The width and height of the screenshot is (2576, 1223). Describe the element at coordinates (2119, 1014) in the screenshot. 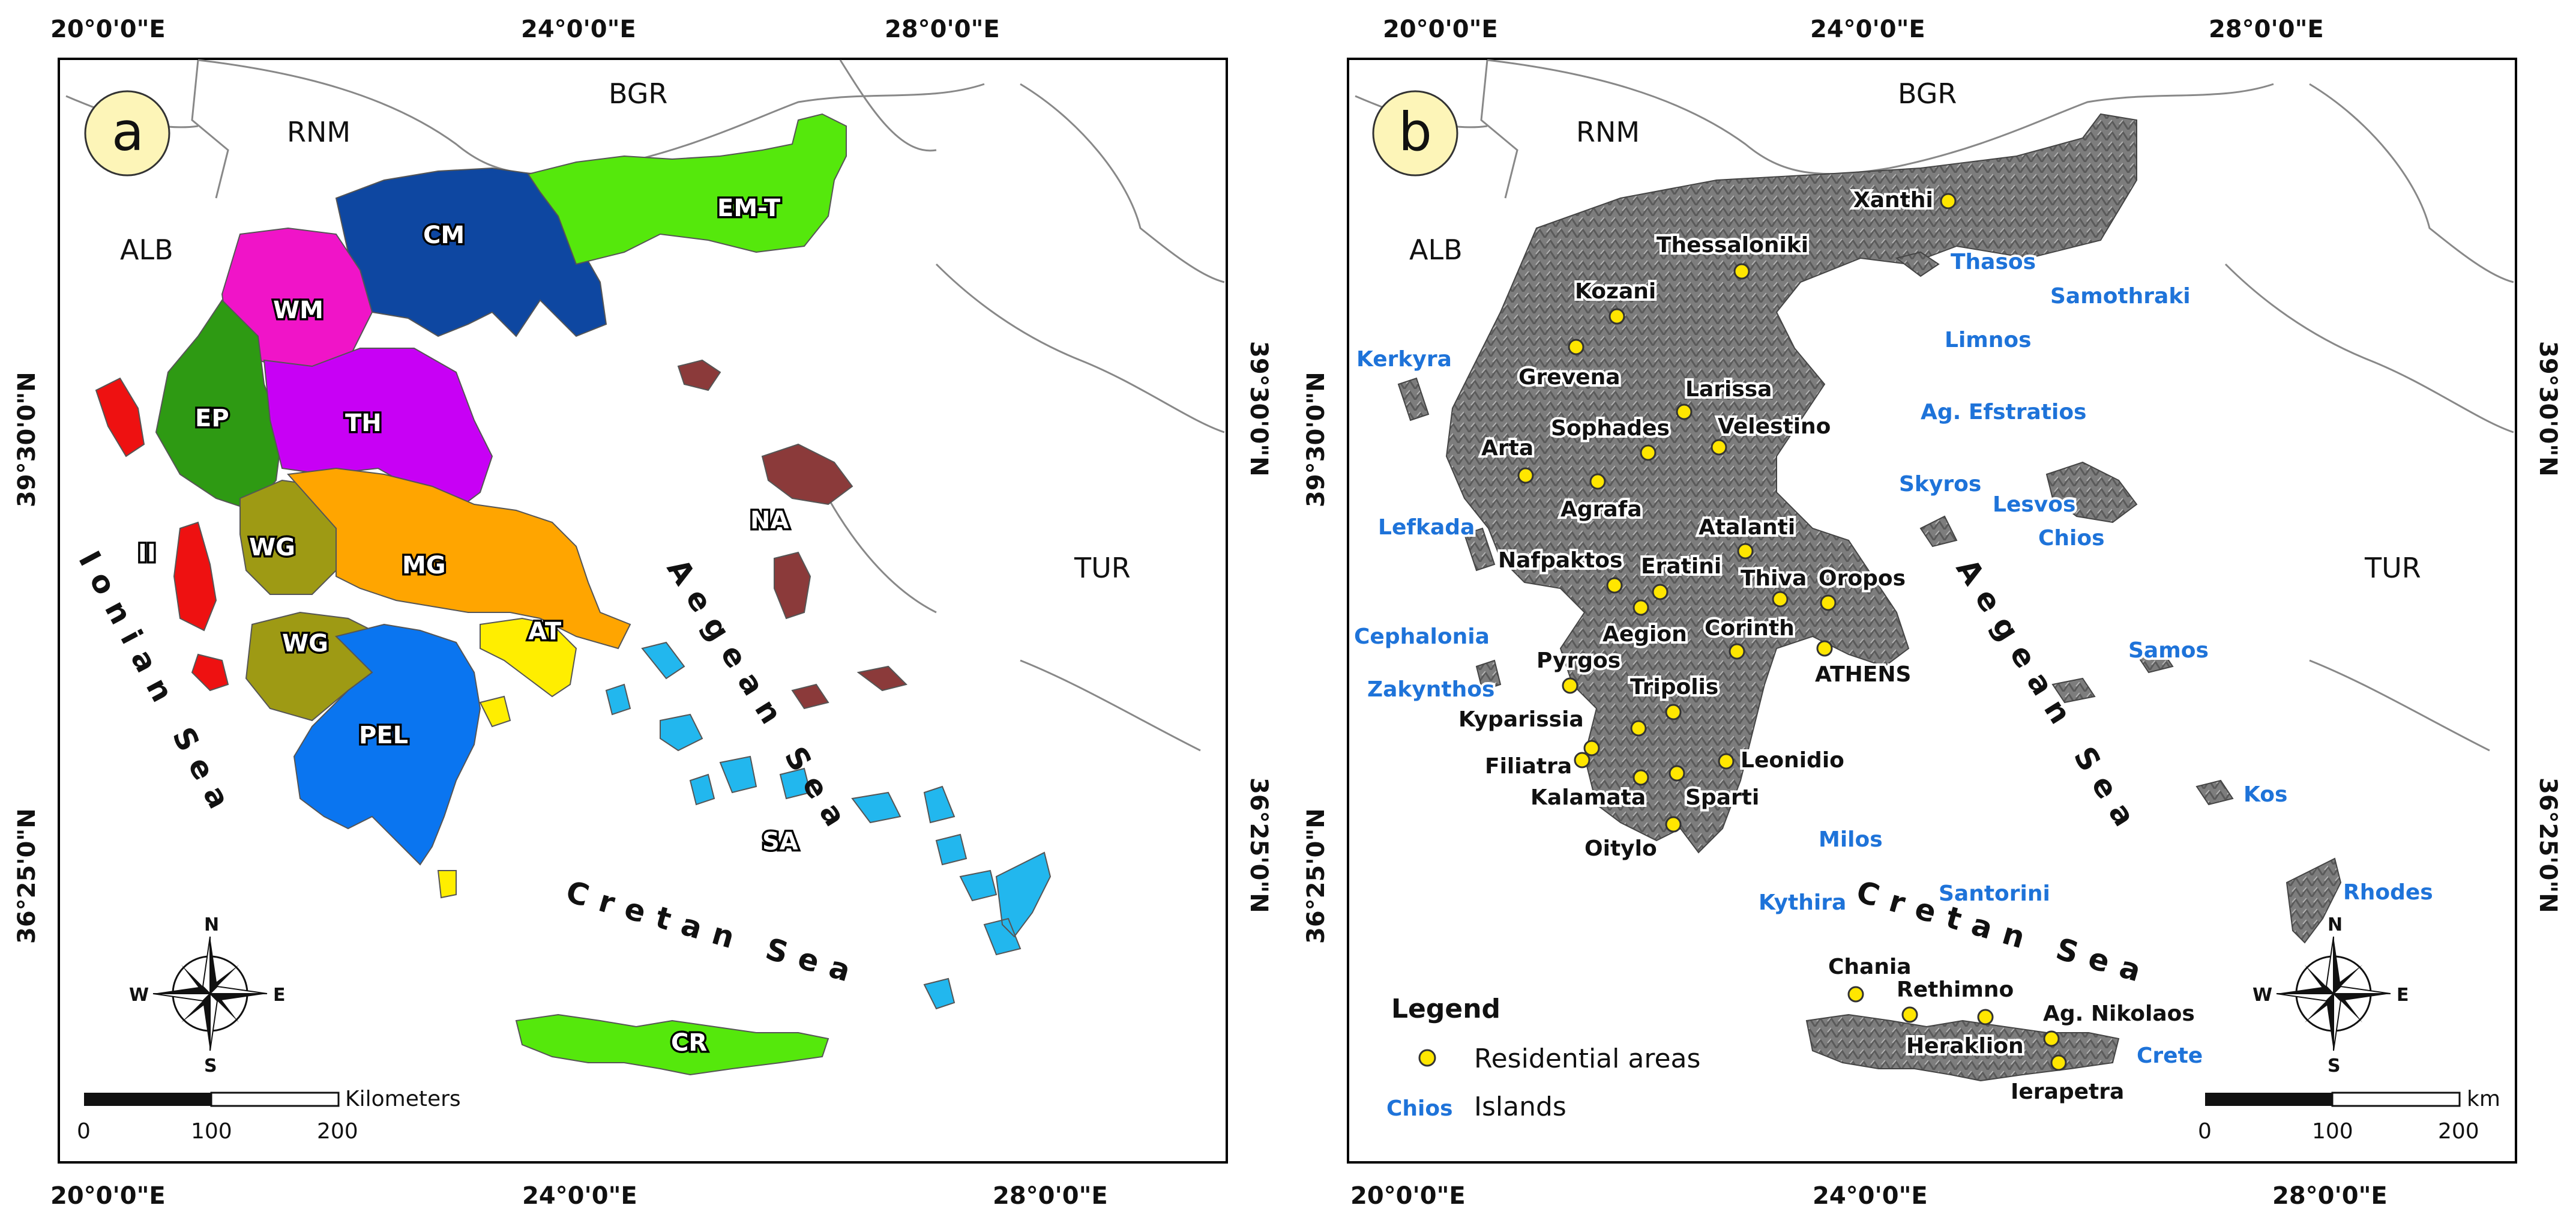

I see `city-label-ag-nikolaos: Ag. Nikolaos` at that location.